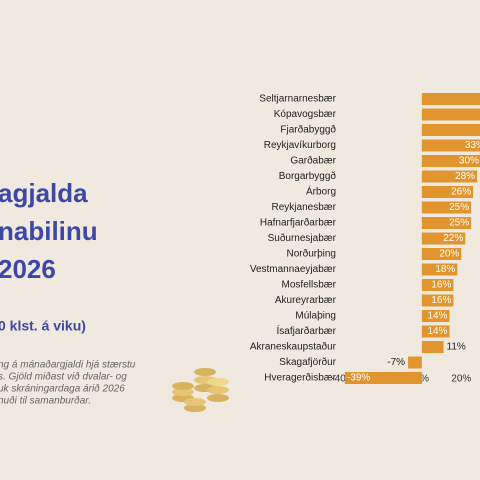 This screenshot has height=480, width=480. I want to click on note: s. Gjöld miðast við dvalar- og, so click(63, 377).